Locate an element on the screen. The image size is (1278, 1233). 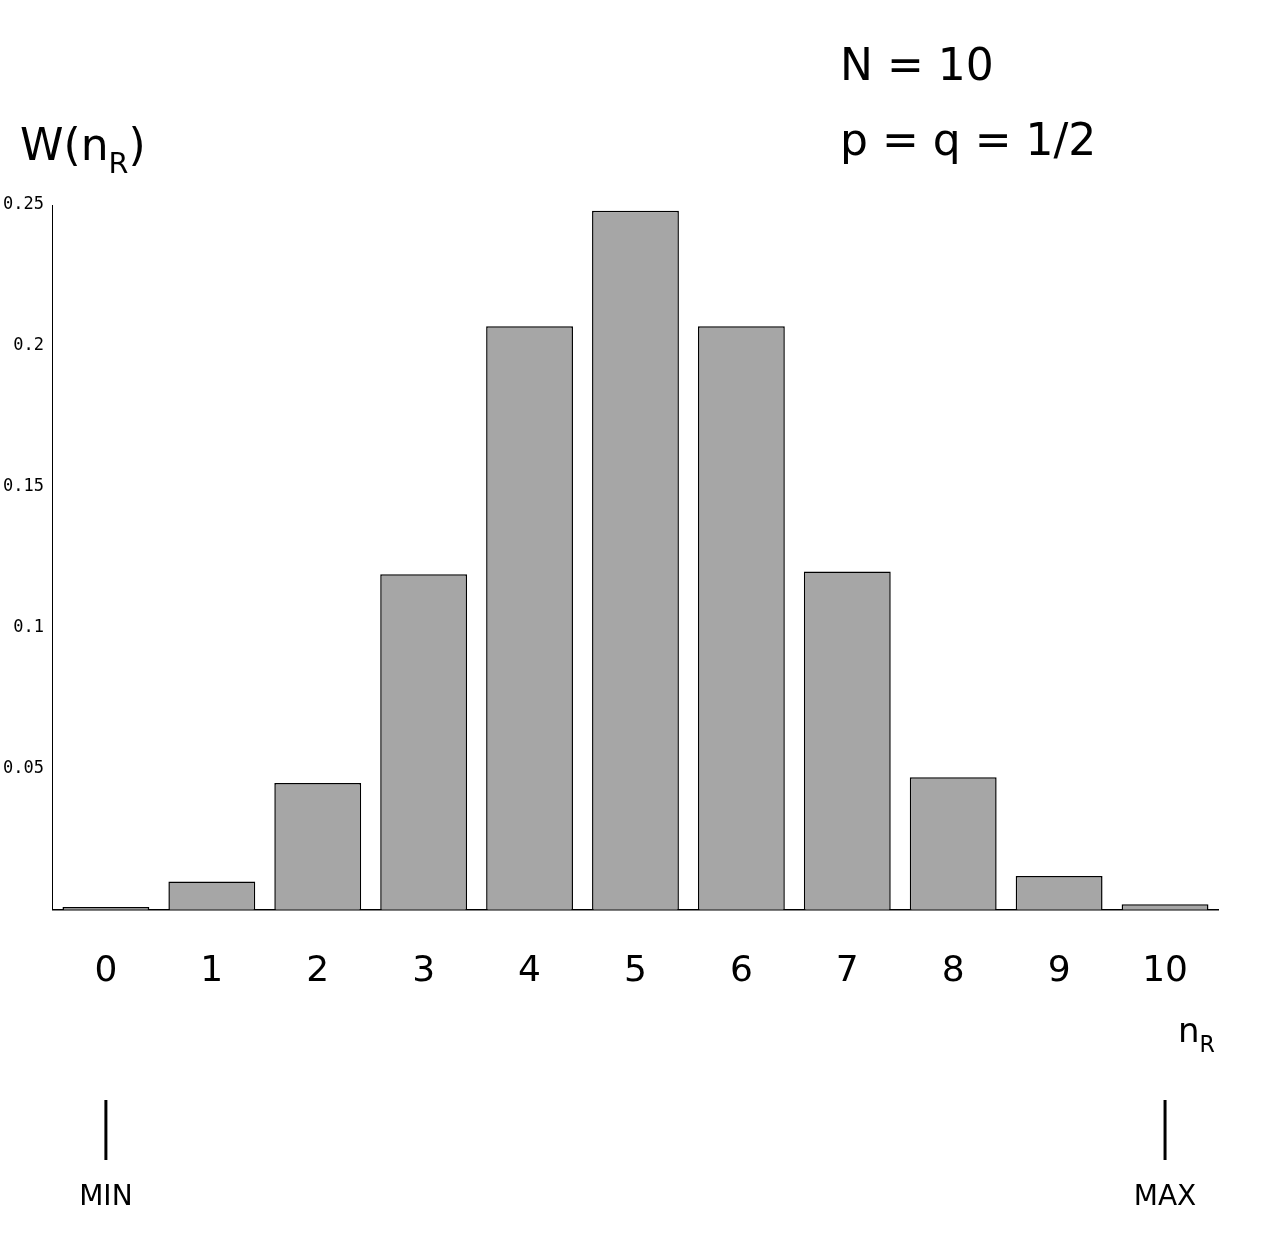
x-tick-label: 9 is located at coordinates (1059, 968).